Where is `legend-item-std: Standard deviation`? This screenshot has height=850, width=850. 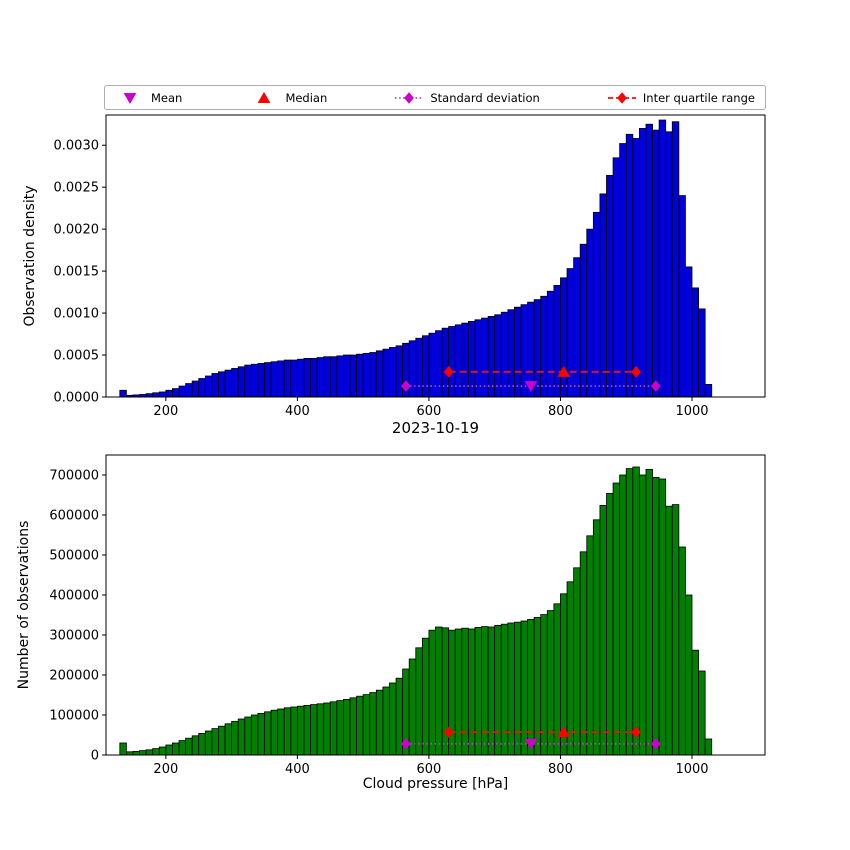 legend-item-std: Standard deviation is located at coordinates (467, 97).